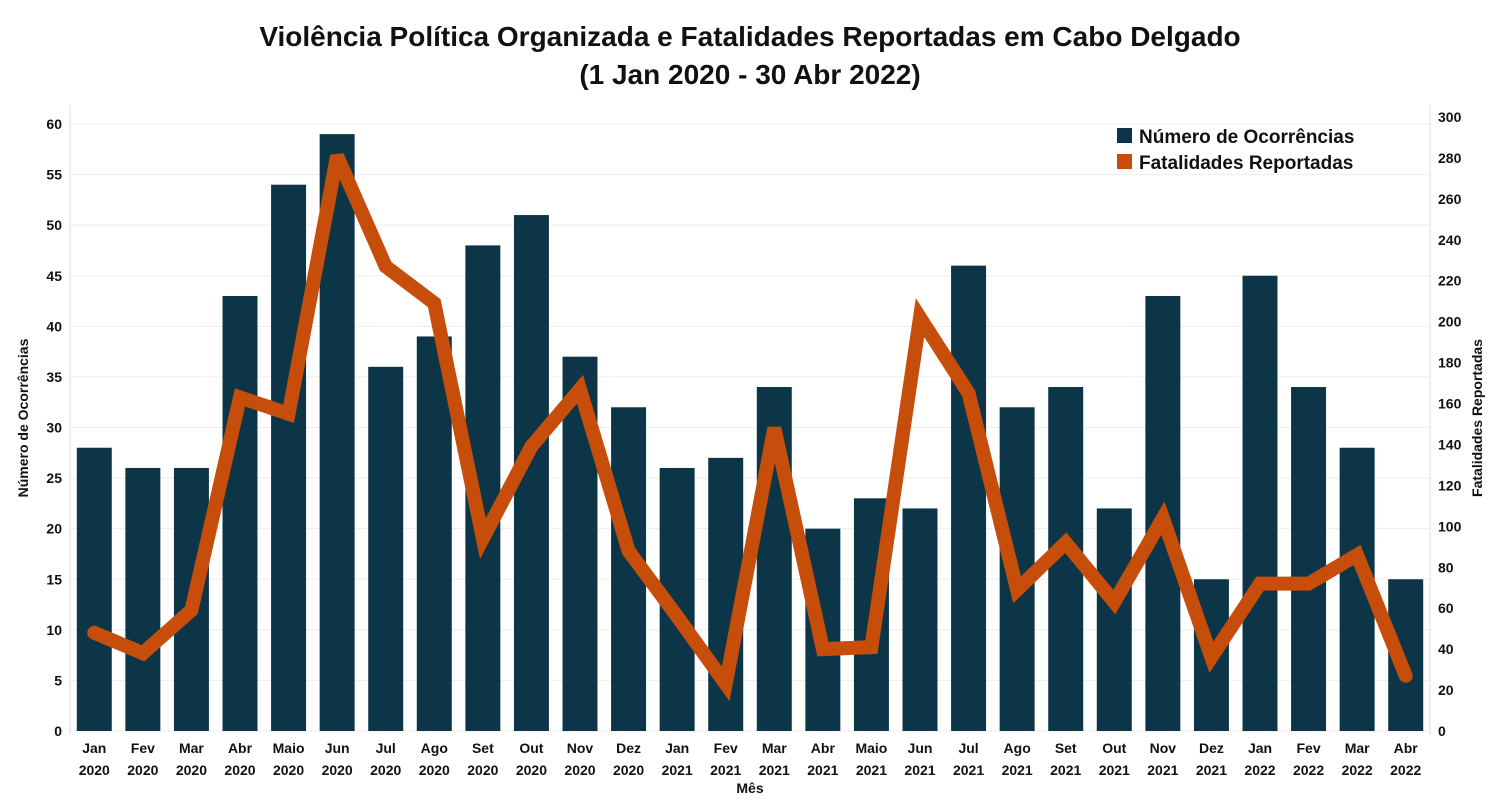 This screenshot has height=800, width=1500. I want to click on y-tick-label: 25, so click(54, 478).